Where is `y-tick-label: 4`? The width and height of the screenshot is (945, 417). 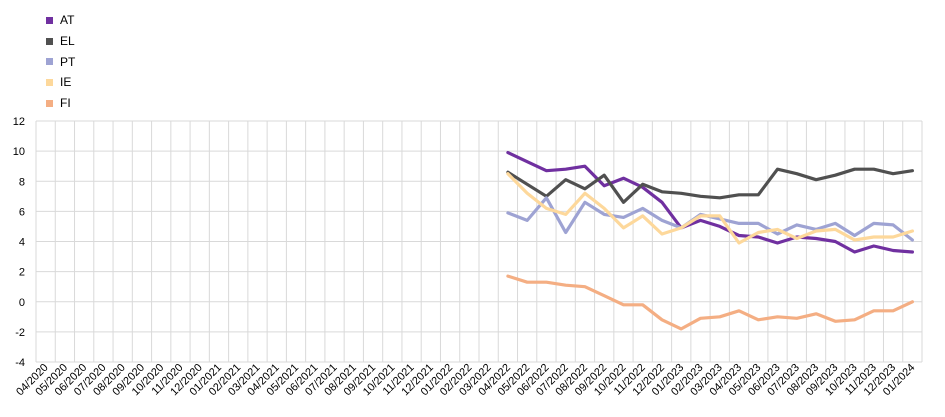 y-tick-label: 4 is located at coordinates (22, 243).